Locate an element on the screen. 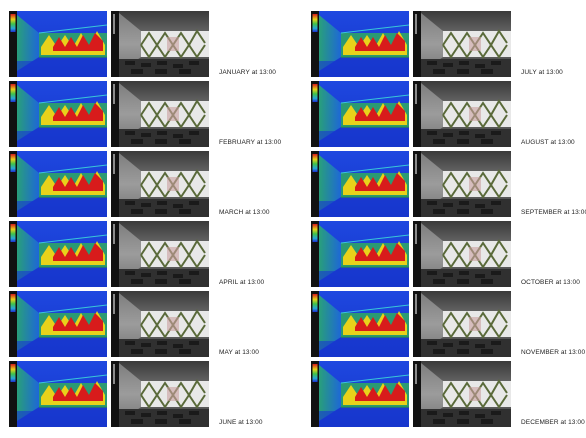 Image resolution: width=586 pixels, height=438 pixels. month-caption: DECEMBER at 13:00 is located at coordinates (553, 422).